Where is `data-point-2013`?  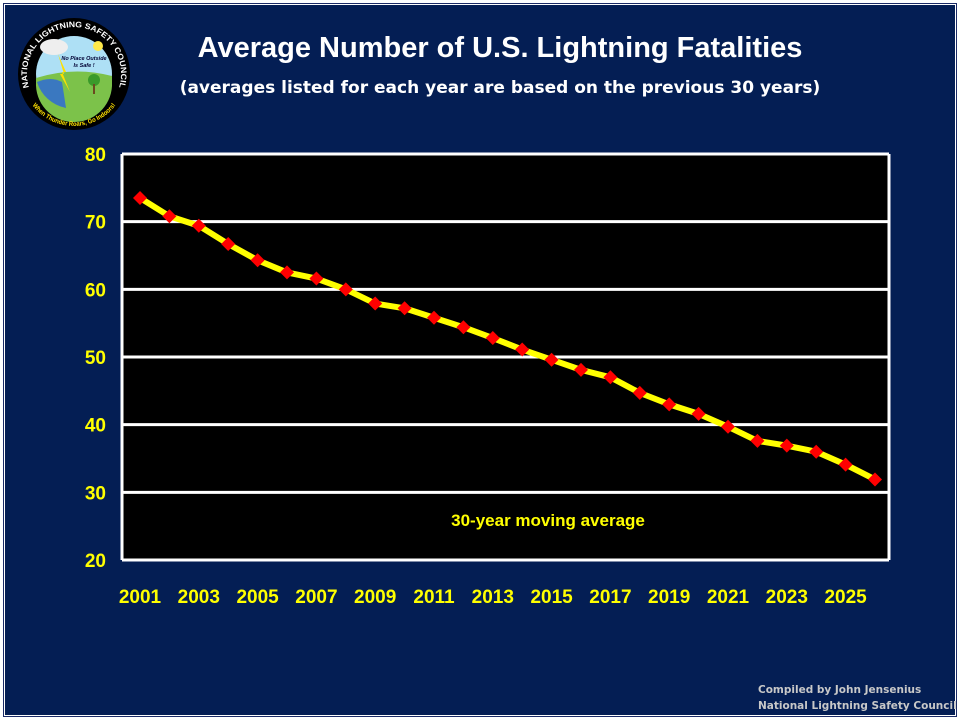 data-point-2013 is located at coordinates (492, 338).